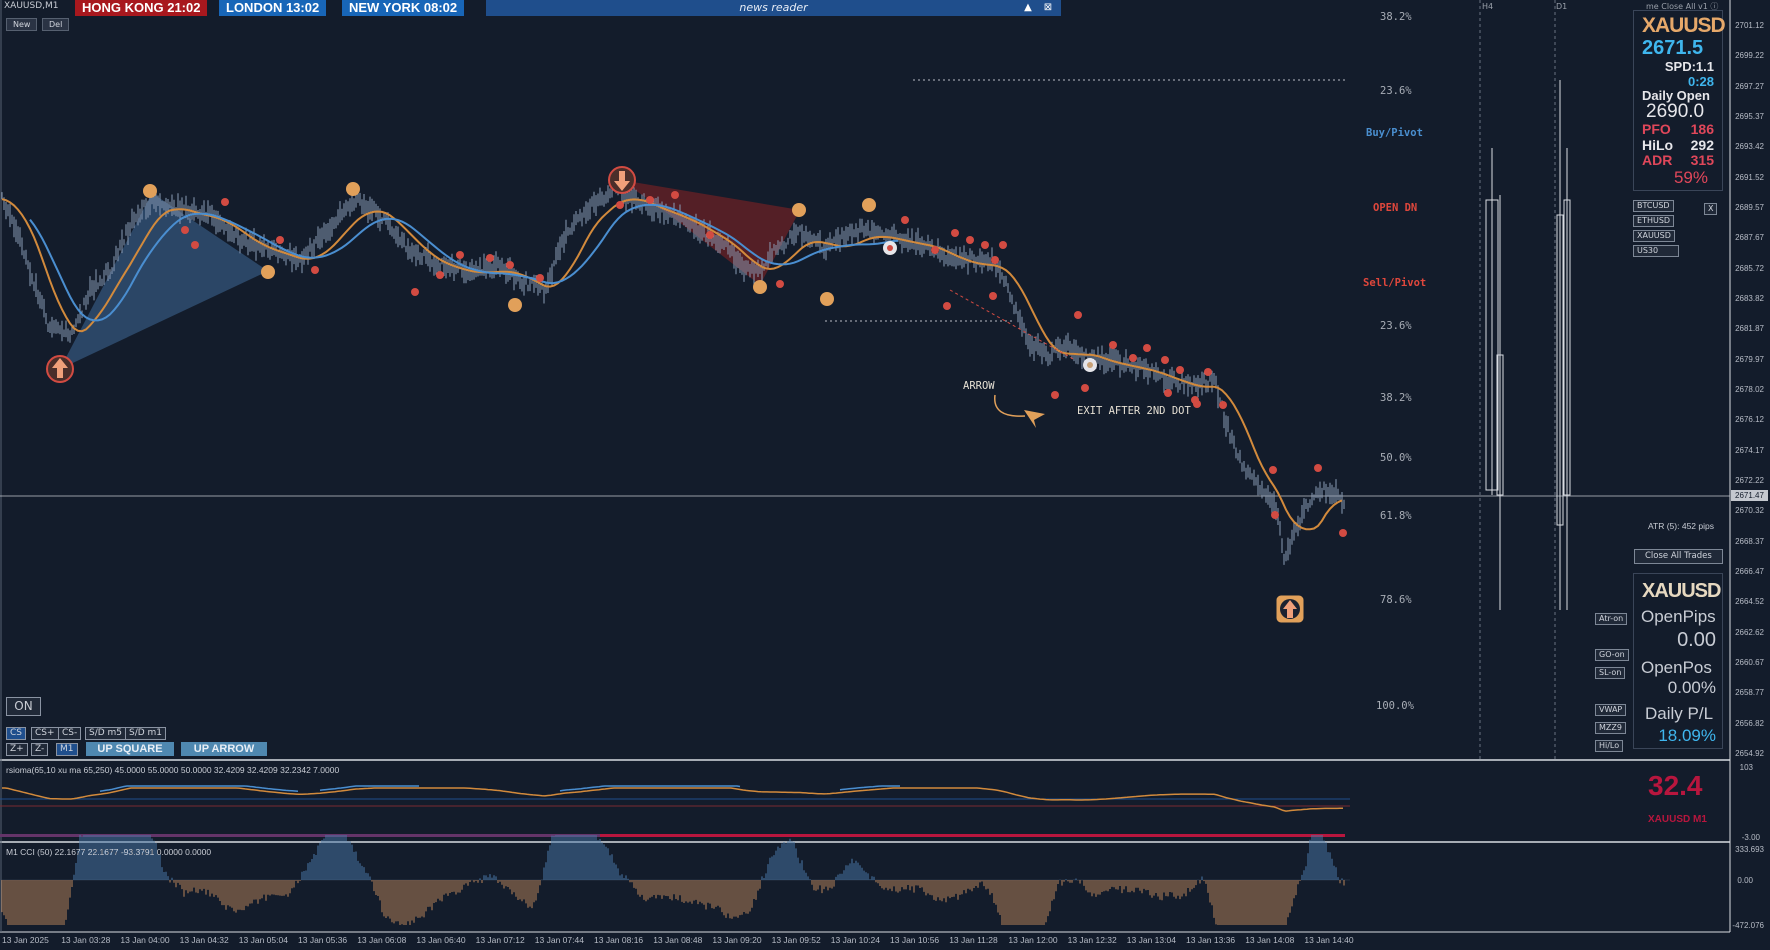 This screenshot has height=950, width=1770. Describe the element at coordinates (1028, 7) in the screenshot. I see `minimize-icon: ▲` at that location.